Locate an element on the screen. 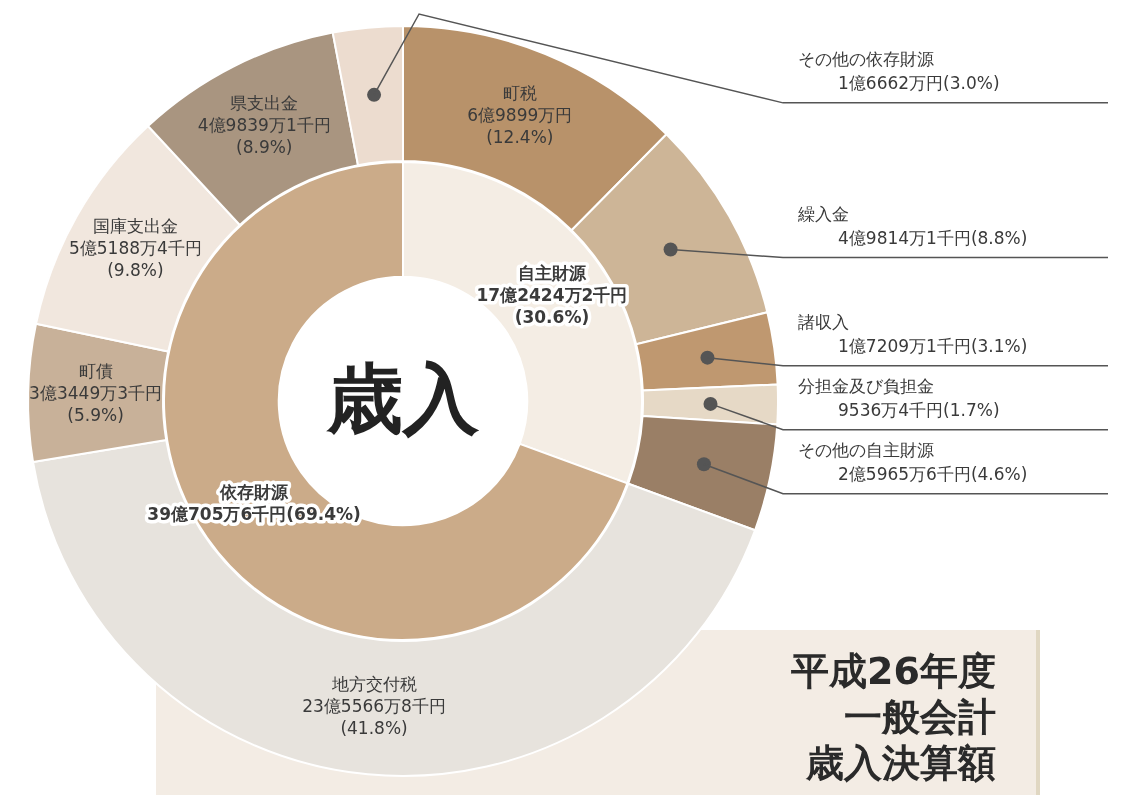 The image size is (1145, 803). slice-label: 町税 is located at coordinates (519, 92).